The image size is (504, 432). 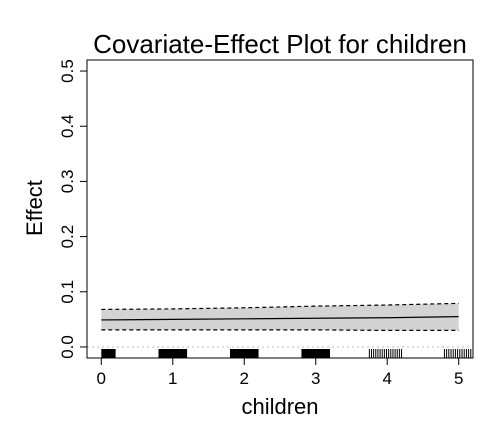 I want to click on y-tick-label: 0.0, so click(x=67, y=347).